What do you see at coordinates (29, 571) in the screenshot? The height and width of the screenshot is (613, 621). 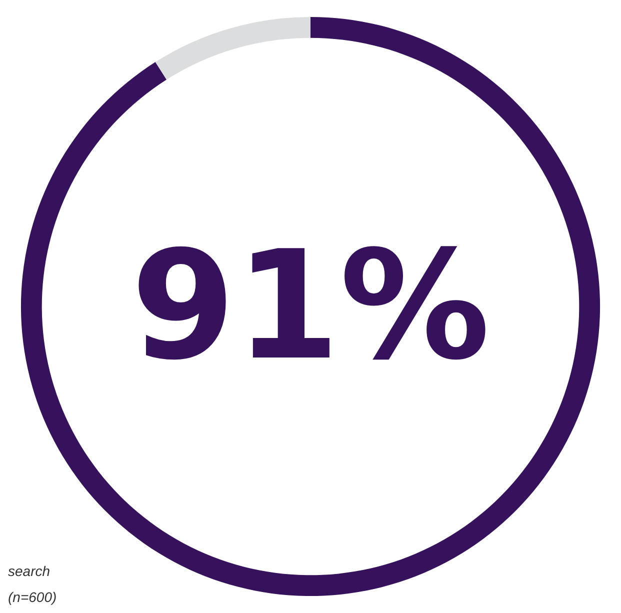 I see `text: search` at bounding box center [29, 571].